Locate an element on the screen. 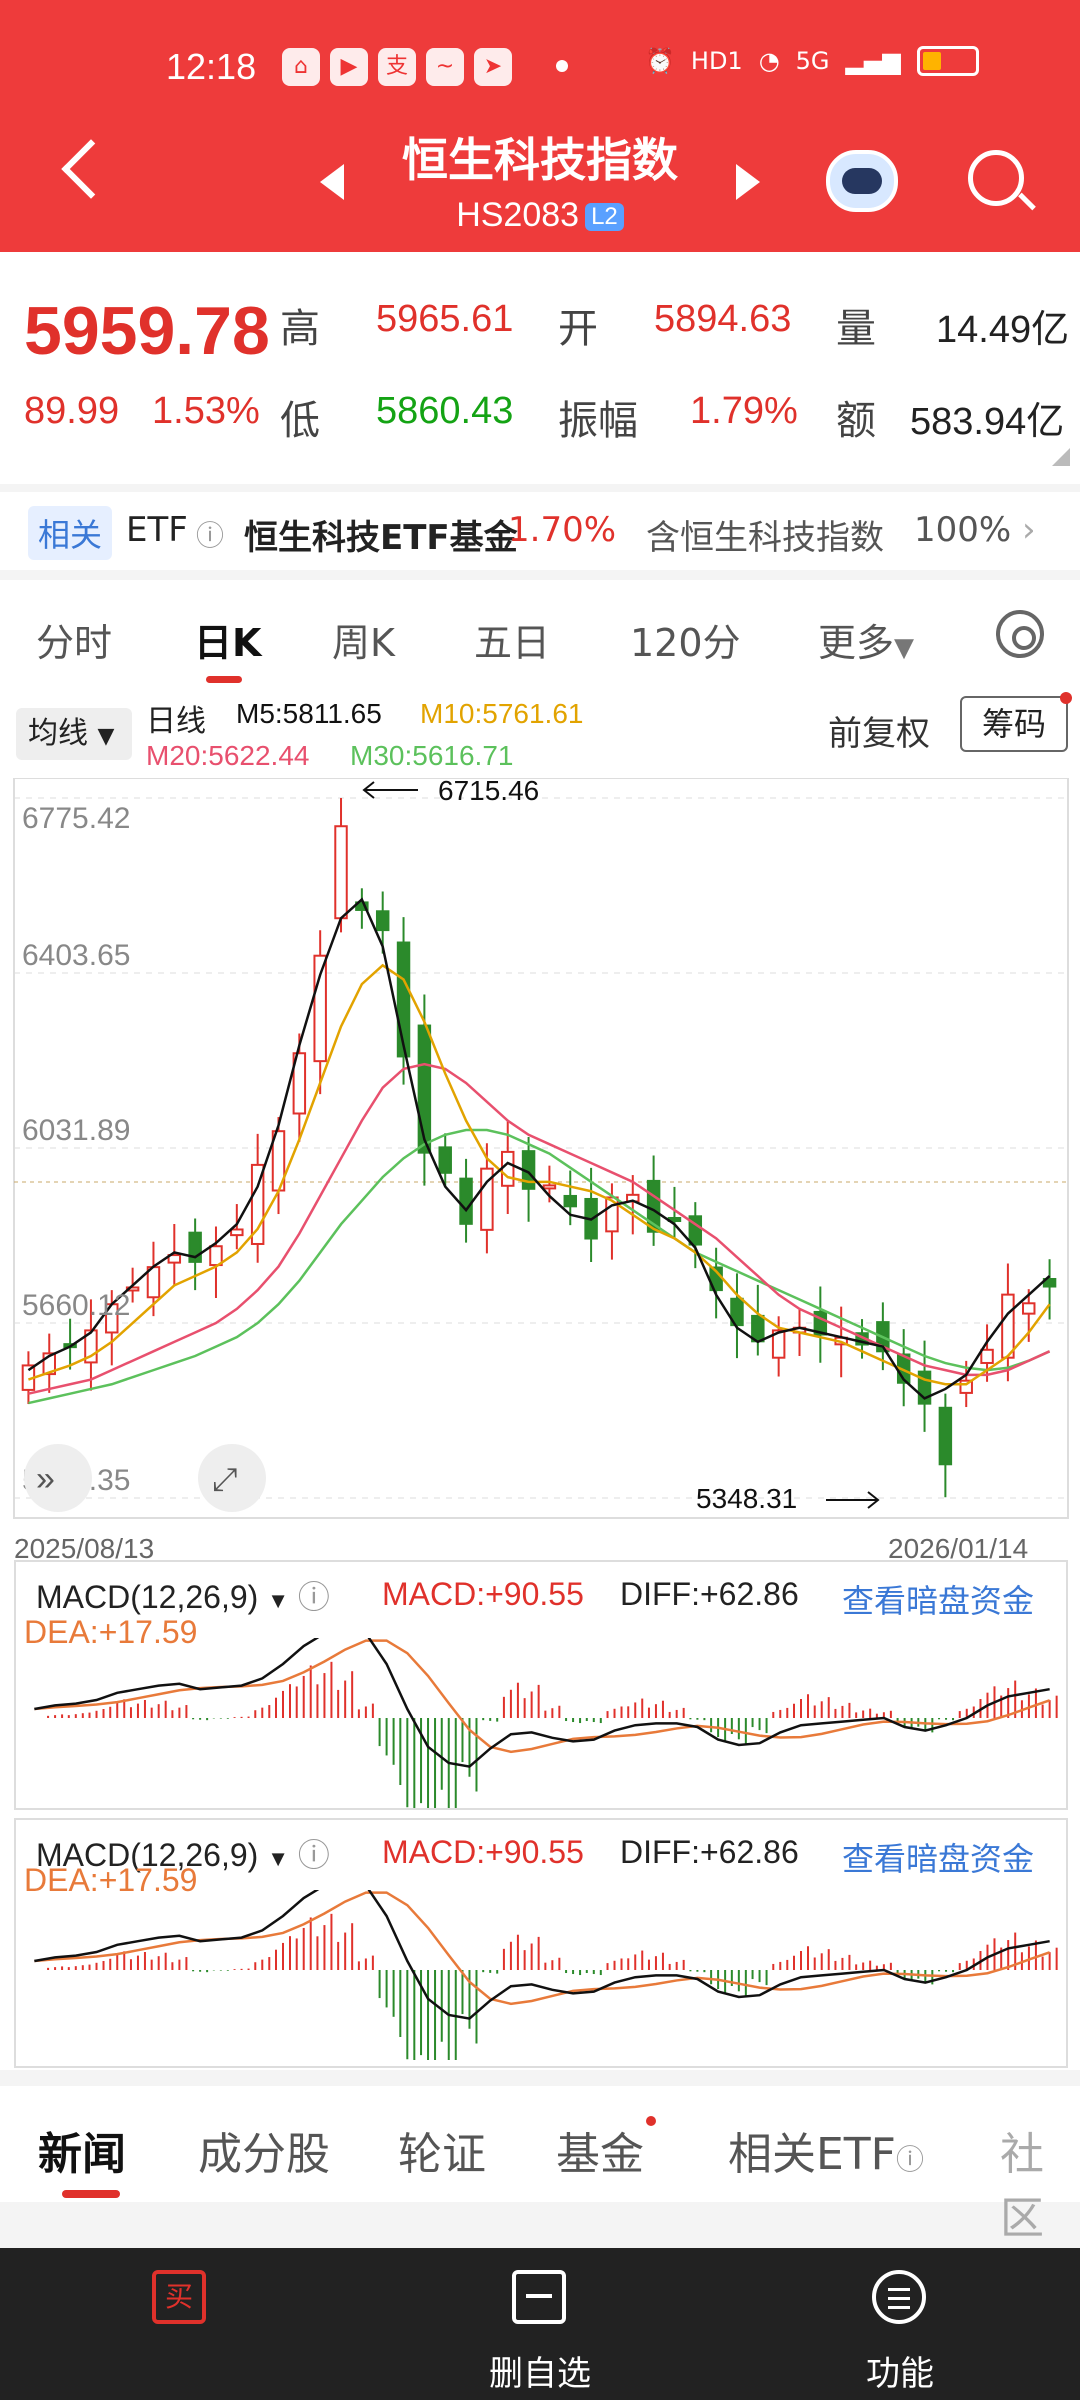 This screenshot has width=1080, height=2400. tab-constituents: 成分股 is located at coordinates (264, 2154).